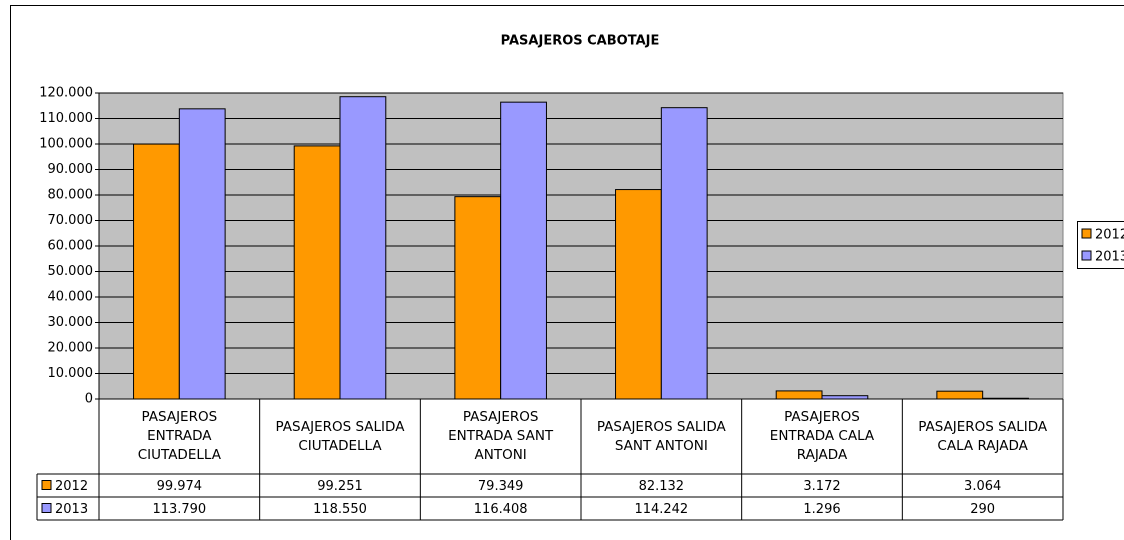  I want to click on y-tick-label: 90.000, so click(71, 169).